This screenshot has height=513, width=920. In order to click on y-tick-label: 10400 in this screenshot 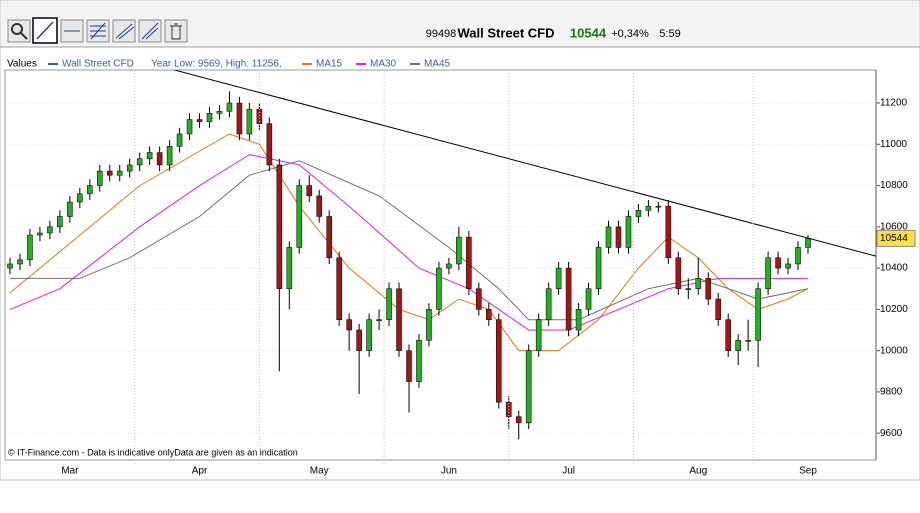, I will do `click(894, 268)`.